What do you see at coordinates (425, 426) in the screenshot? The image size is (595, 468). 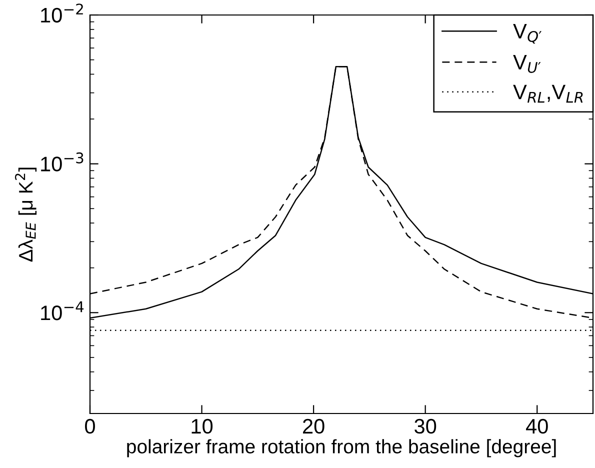 I see `x-tick-label: 30` at bounding box center [425, 426].